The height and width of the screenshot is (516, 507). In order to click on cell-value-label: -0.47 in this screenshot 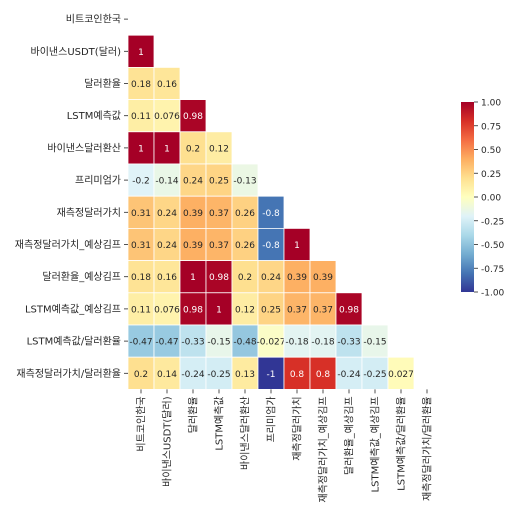, I will do `click(166, 343)`.